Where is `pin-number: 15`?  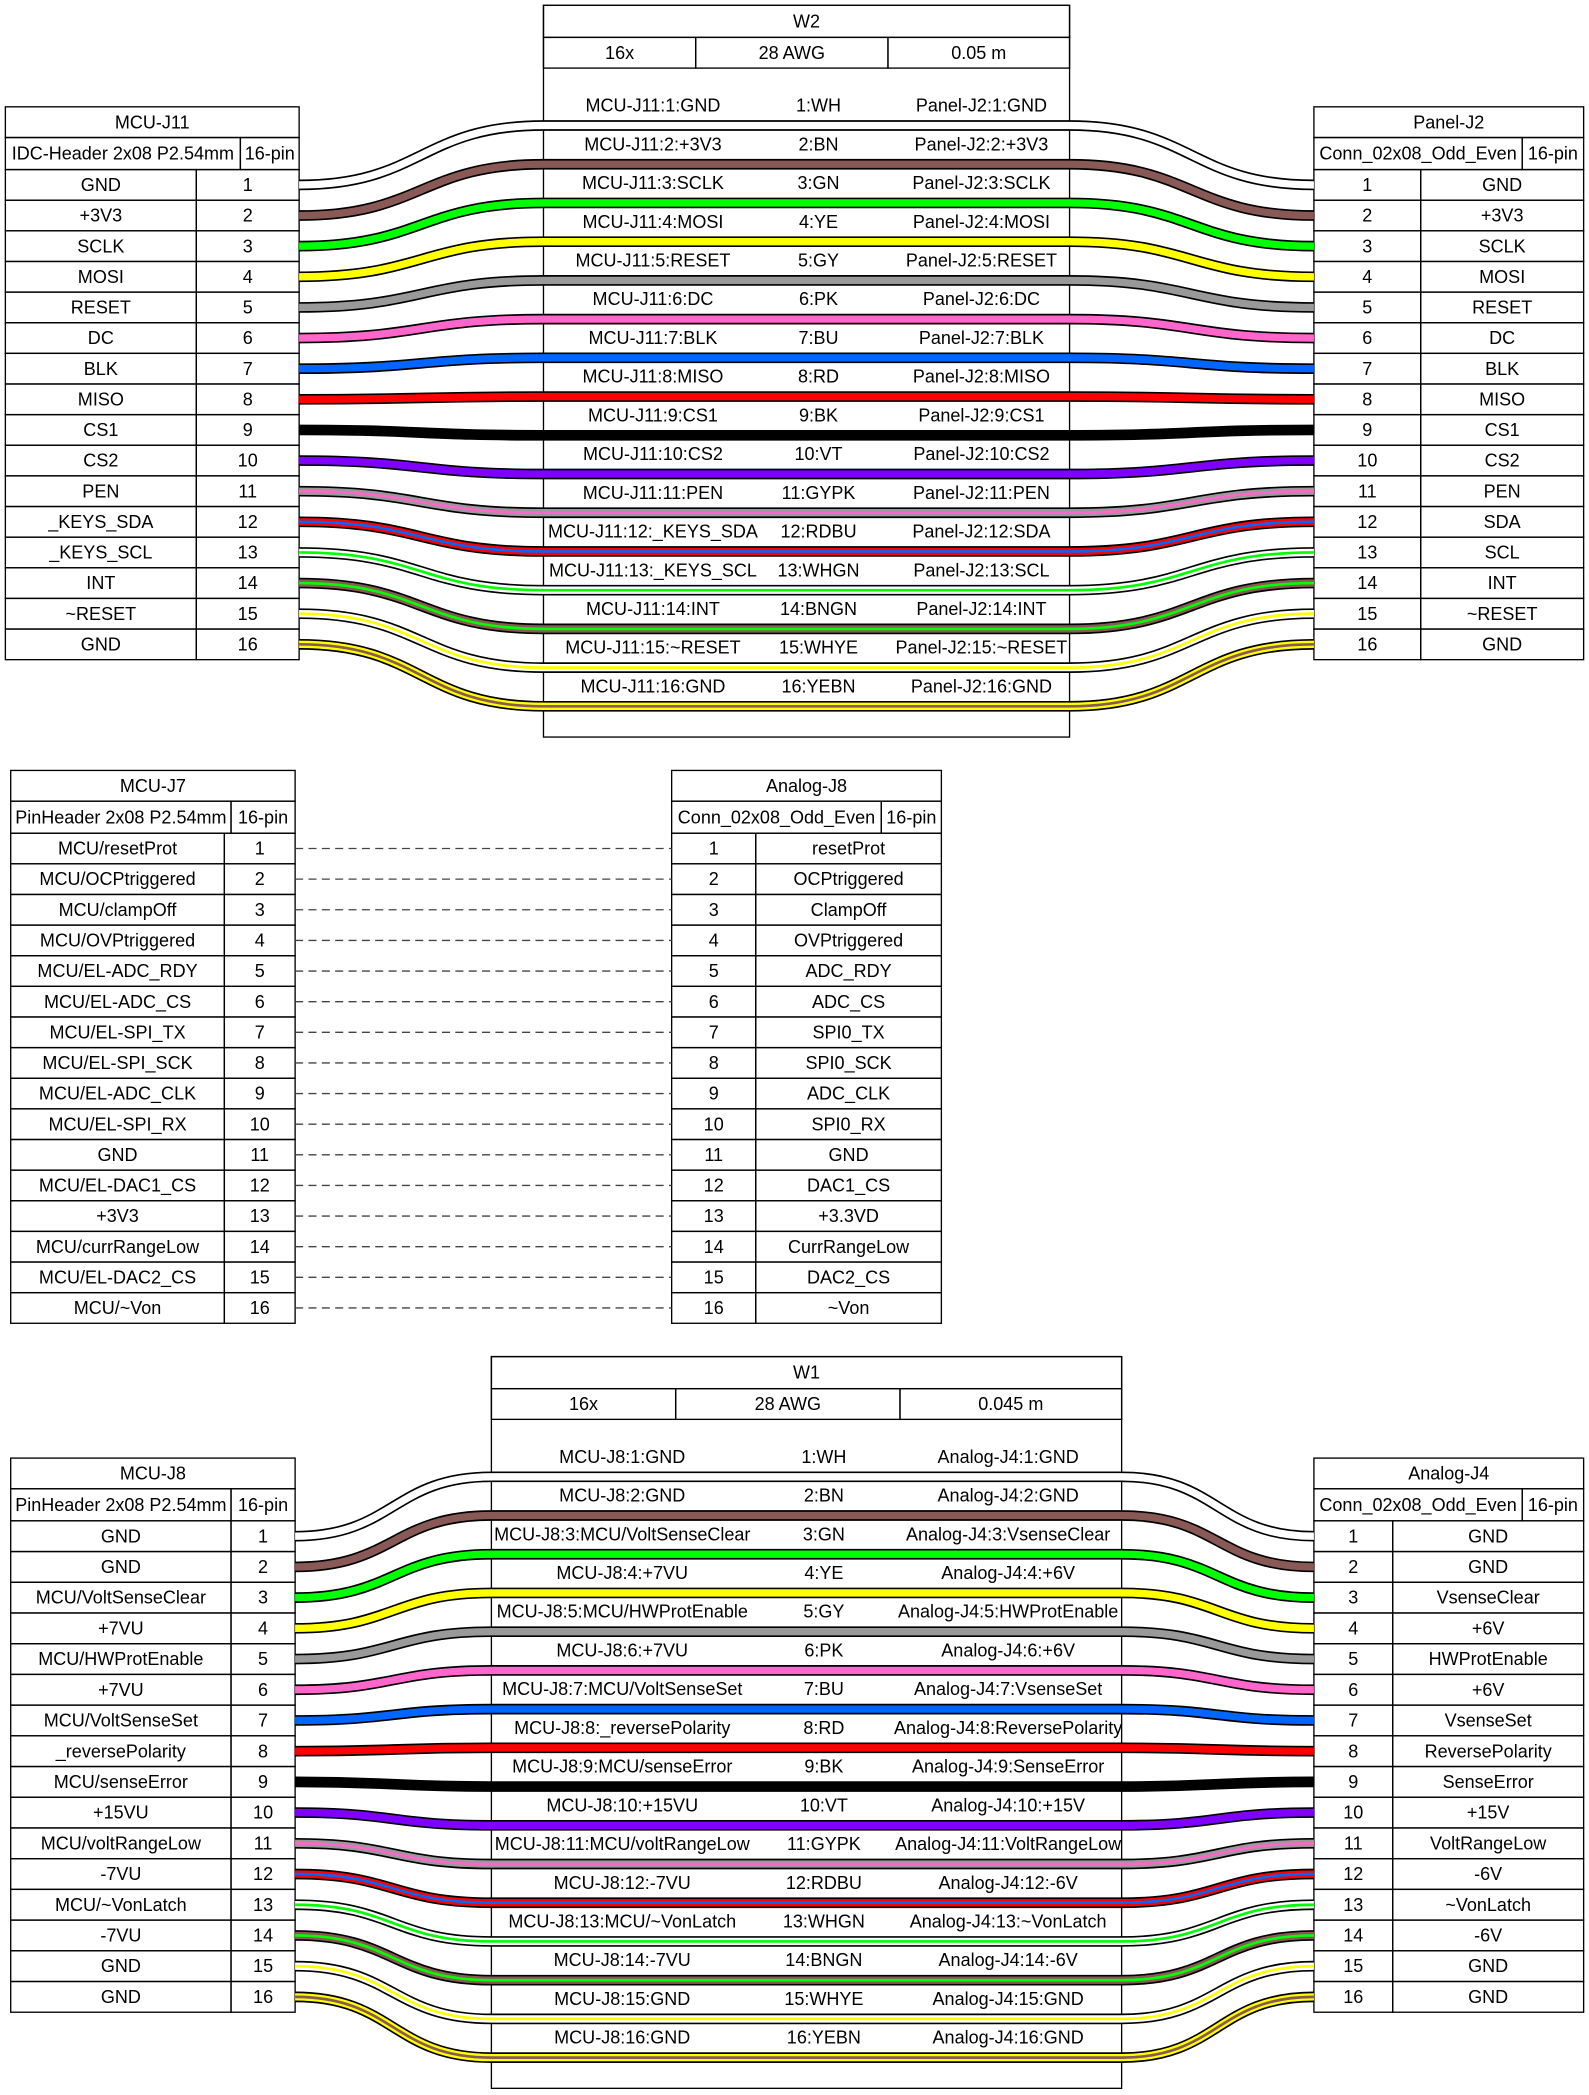 pin-number: 15 is located at coordinates (1367, 614).